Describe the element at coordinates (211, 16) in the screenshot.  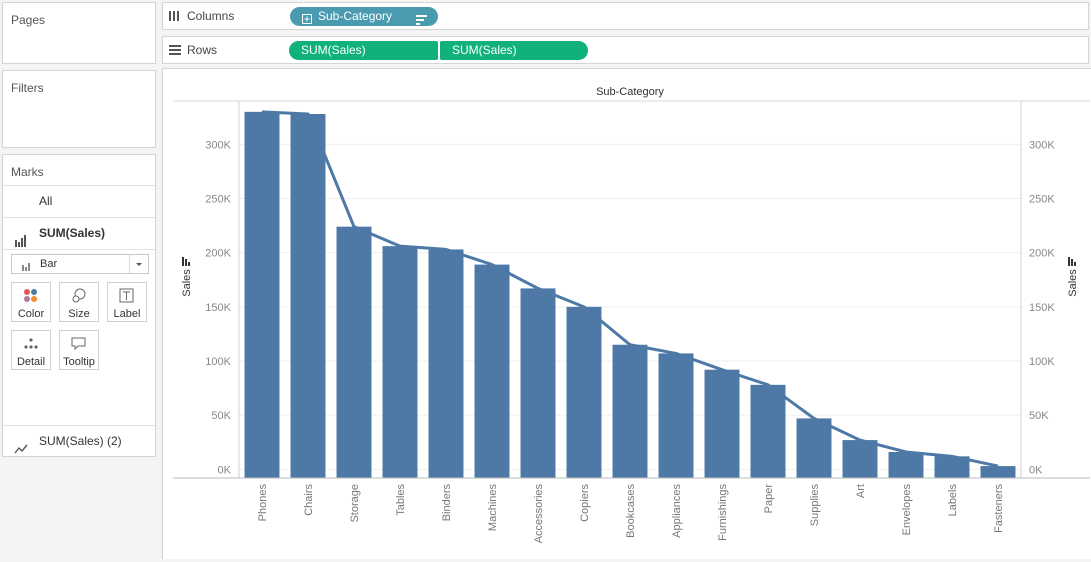
I see `columns-label-text: Columns` at that location.